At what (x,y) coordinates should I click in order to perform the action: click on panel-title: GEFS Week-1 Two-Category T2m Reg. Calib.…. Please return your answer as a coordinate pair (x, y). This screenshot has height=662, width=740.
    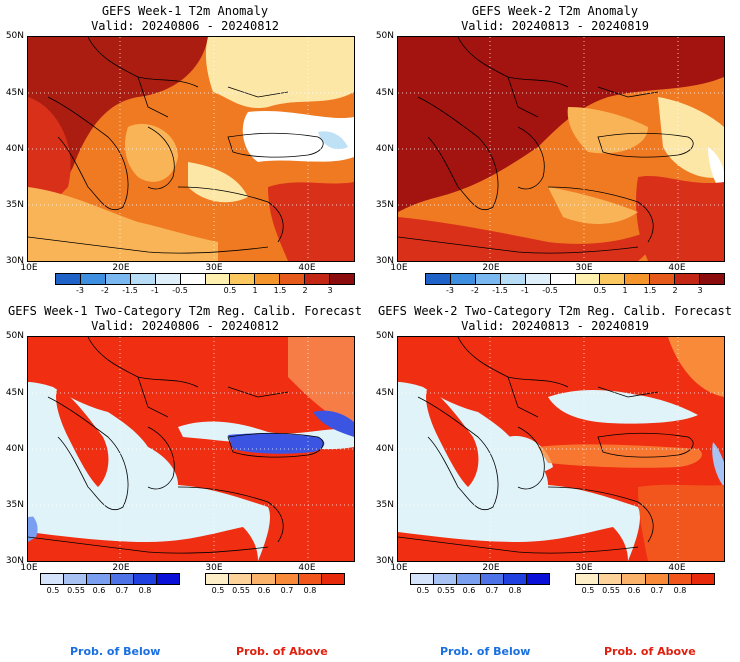
    Looking at the image, I should click on (184, 311).